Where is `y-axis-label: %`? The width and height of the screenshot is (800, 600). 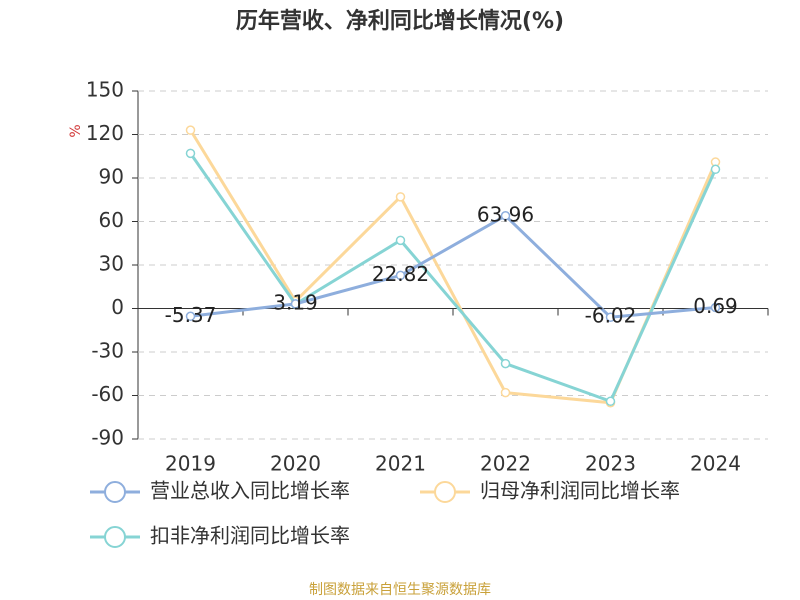
y-axis-label: % is located at coordinates (76, 130).